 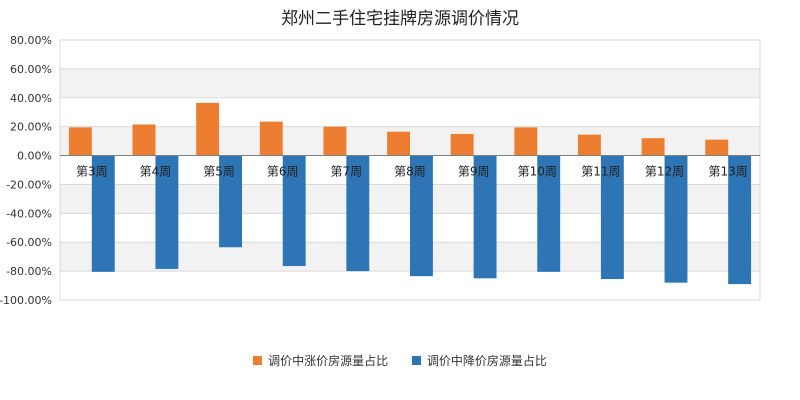 What do you see at coordinates (29, 242) in the screenshot?
I see `y-tick-label: -60.00%` at bounding box center [29, 242].